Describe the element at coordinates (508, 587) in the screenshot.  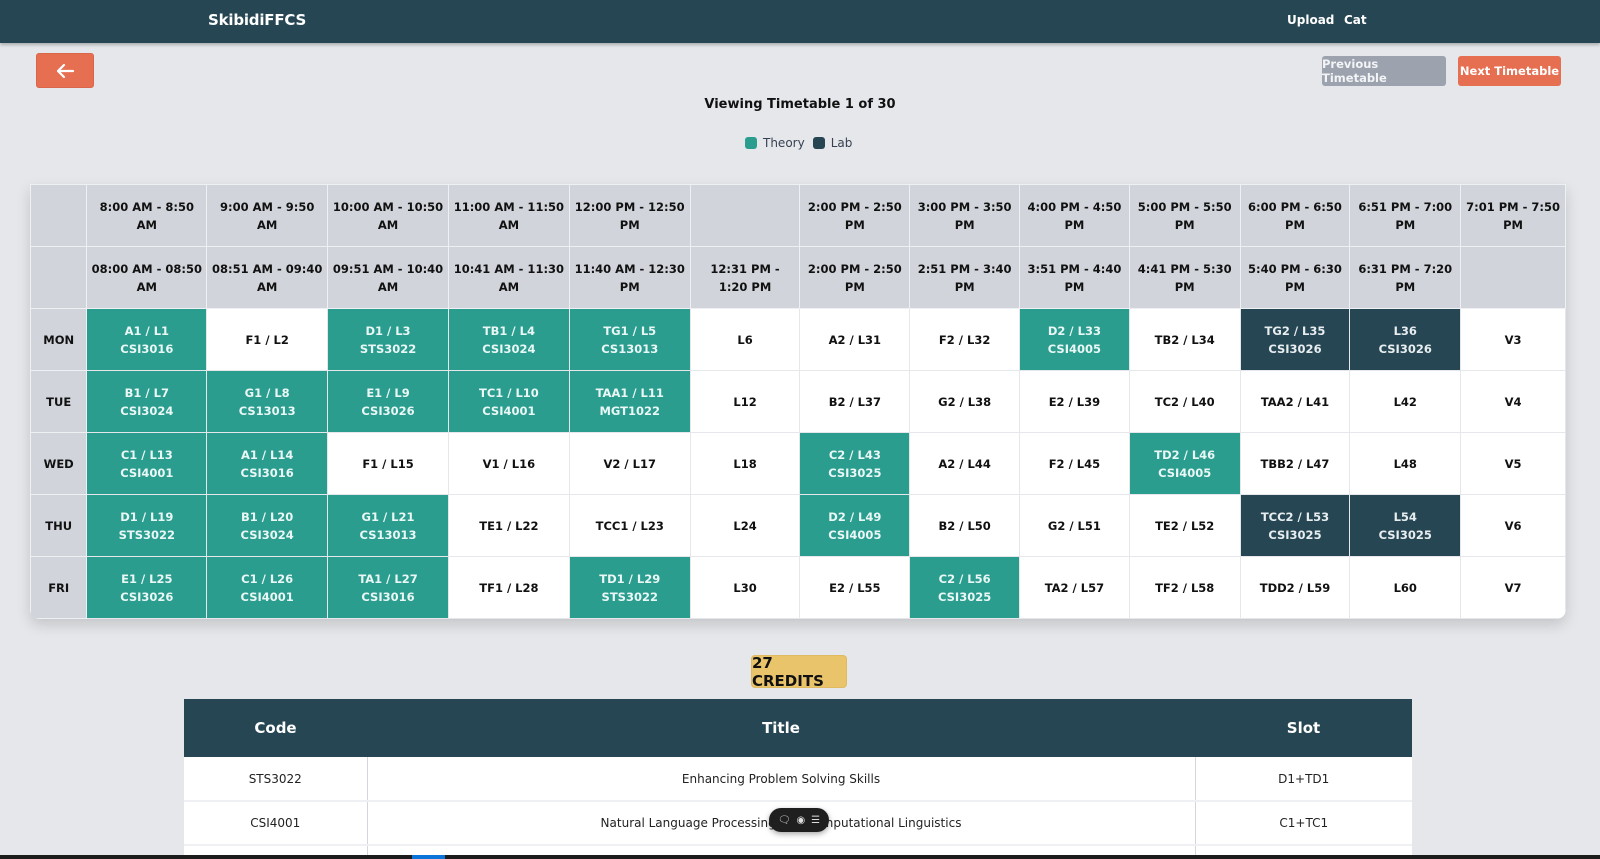
I see `slot-cell-free: TF1 / L28` at that location.